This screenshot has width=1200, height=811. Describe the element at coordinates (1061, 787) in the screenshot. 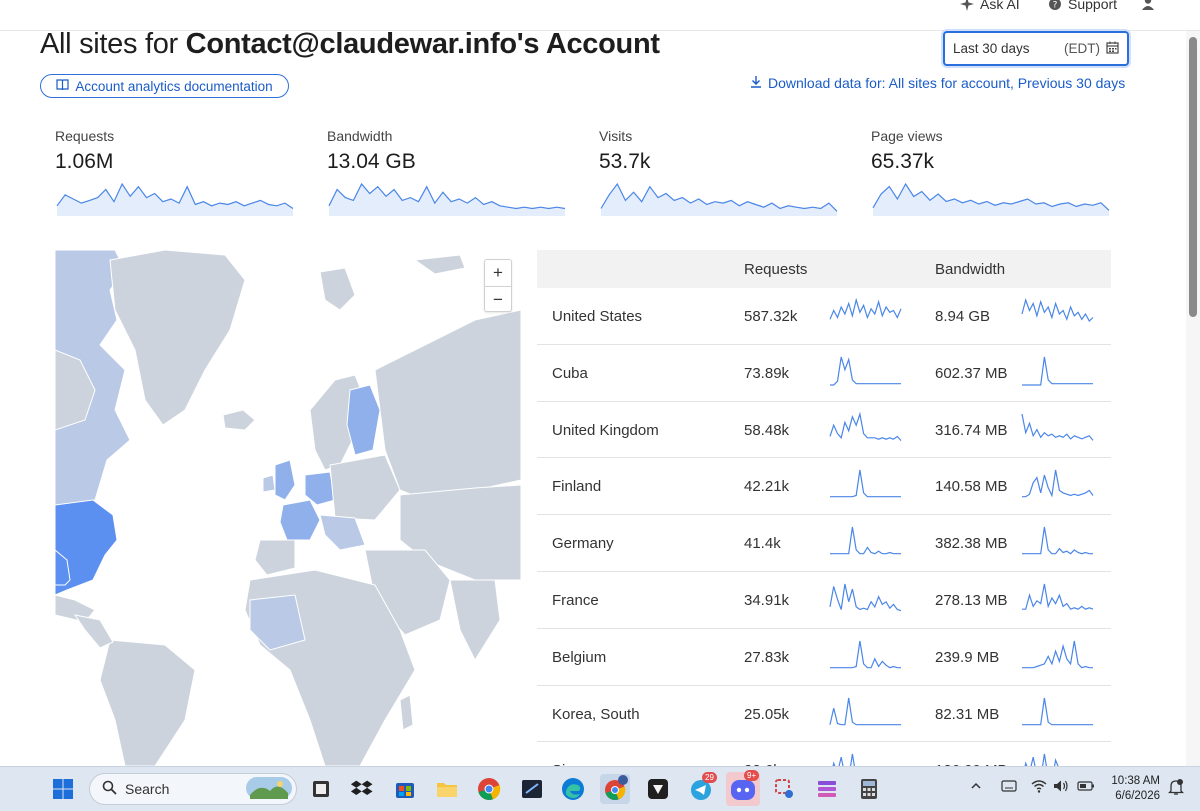

I see `volume-icon` at that location.